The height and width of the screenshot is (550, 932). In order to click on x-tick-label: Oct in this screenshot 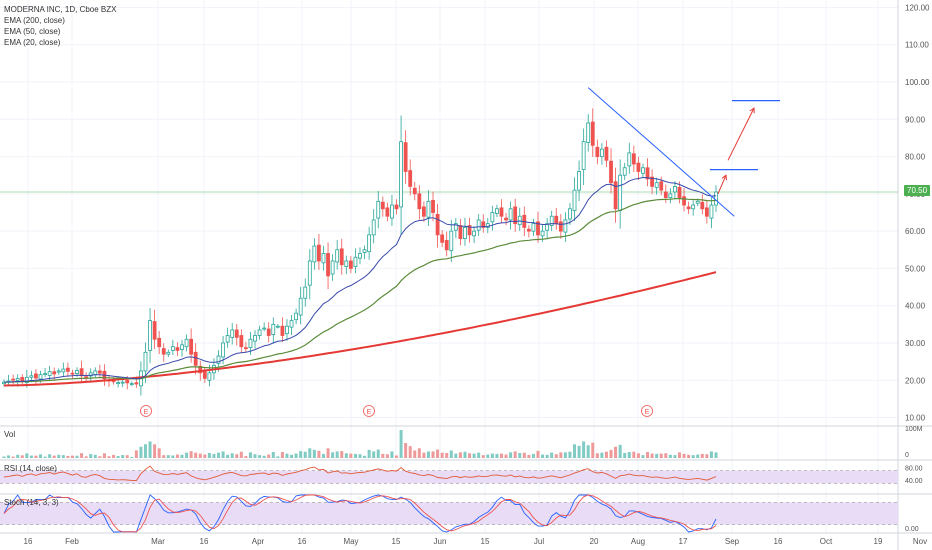, I will do `click(826, 541)`.